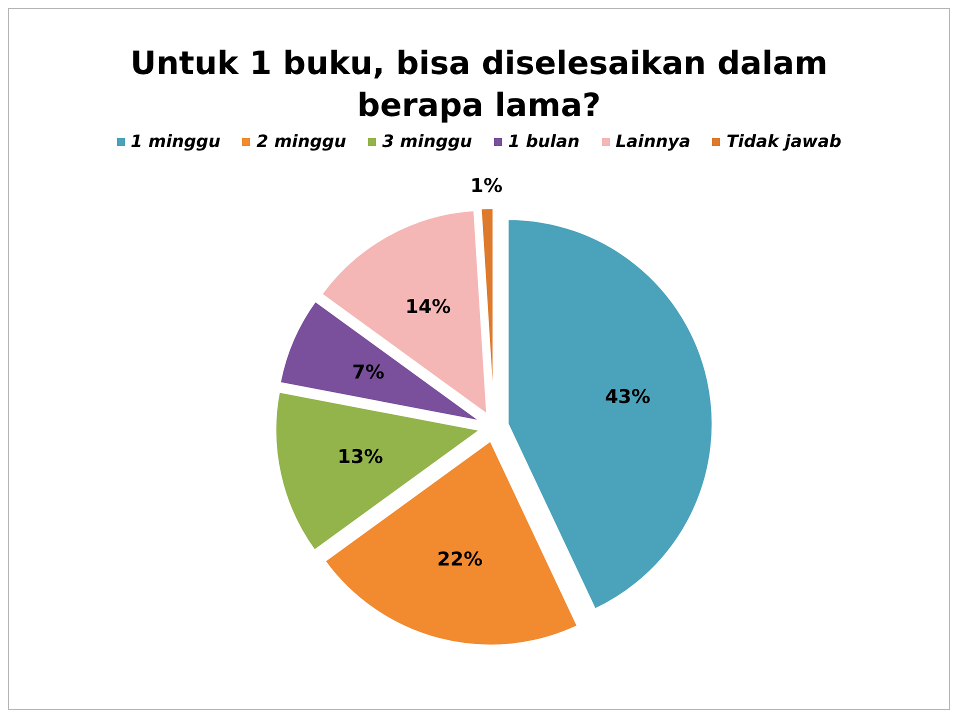 This screenshot has width=960, height=720. What do you see at coordinates (783, 142) in the screenshot?
I see `legend-label: Tidak jawab` at bounding box center [783, 142].